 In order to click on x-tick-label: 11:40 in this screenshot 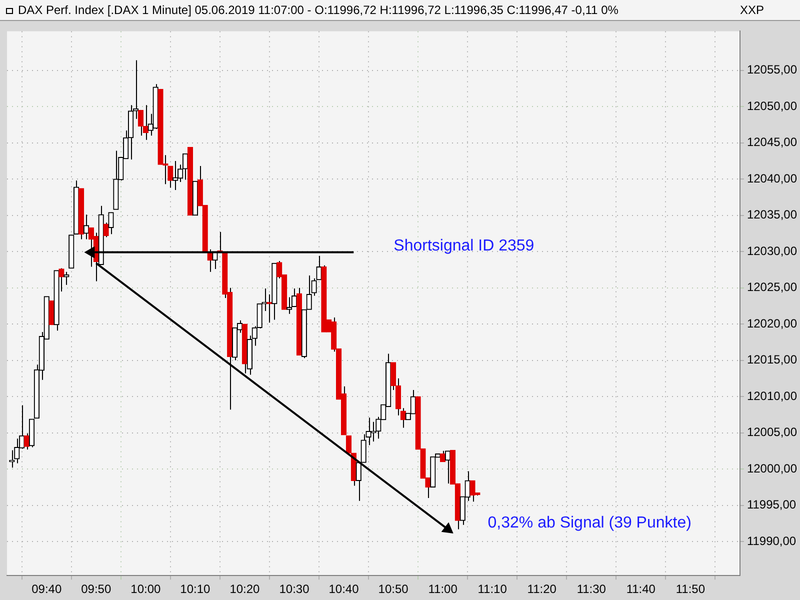, I will do `click(641, 589)`.